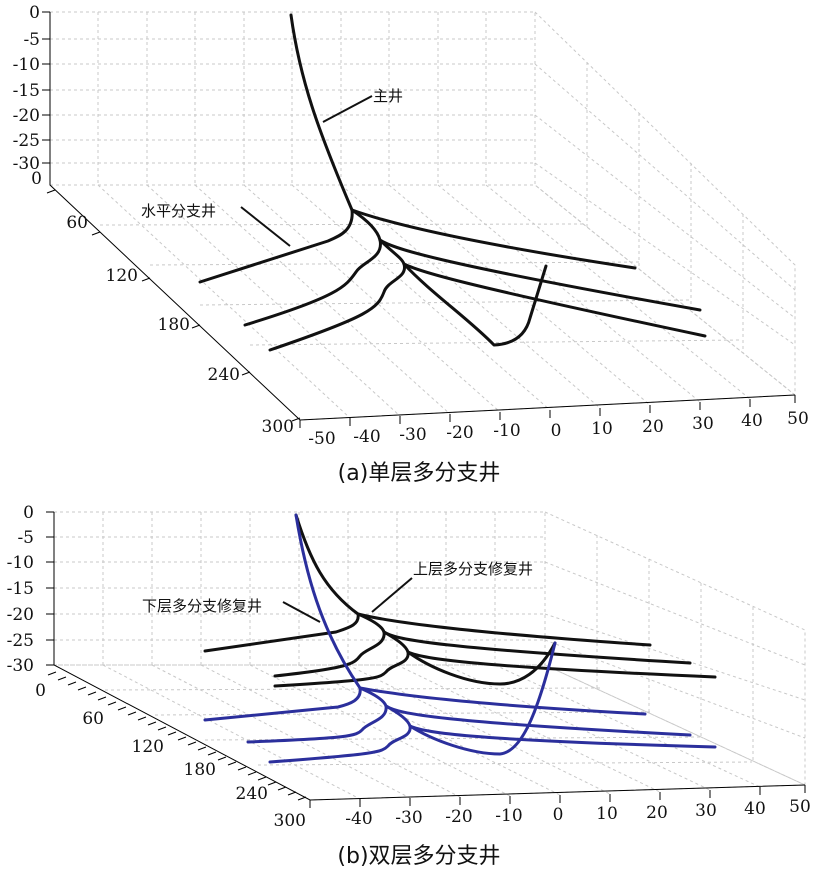 The height and width of the screenshot is (875, 827). I want to click on panel-a-y-tick-labels: 0 60 120 180 240 300, so click(162, 303).